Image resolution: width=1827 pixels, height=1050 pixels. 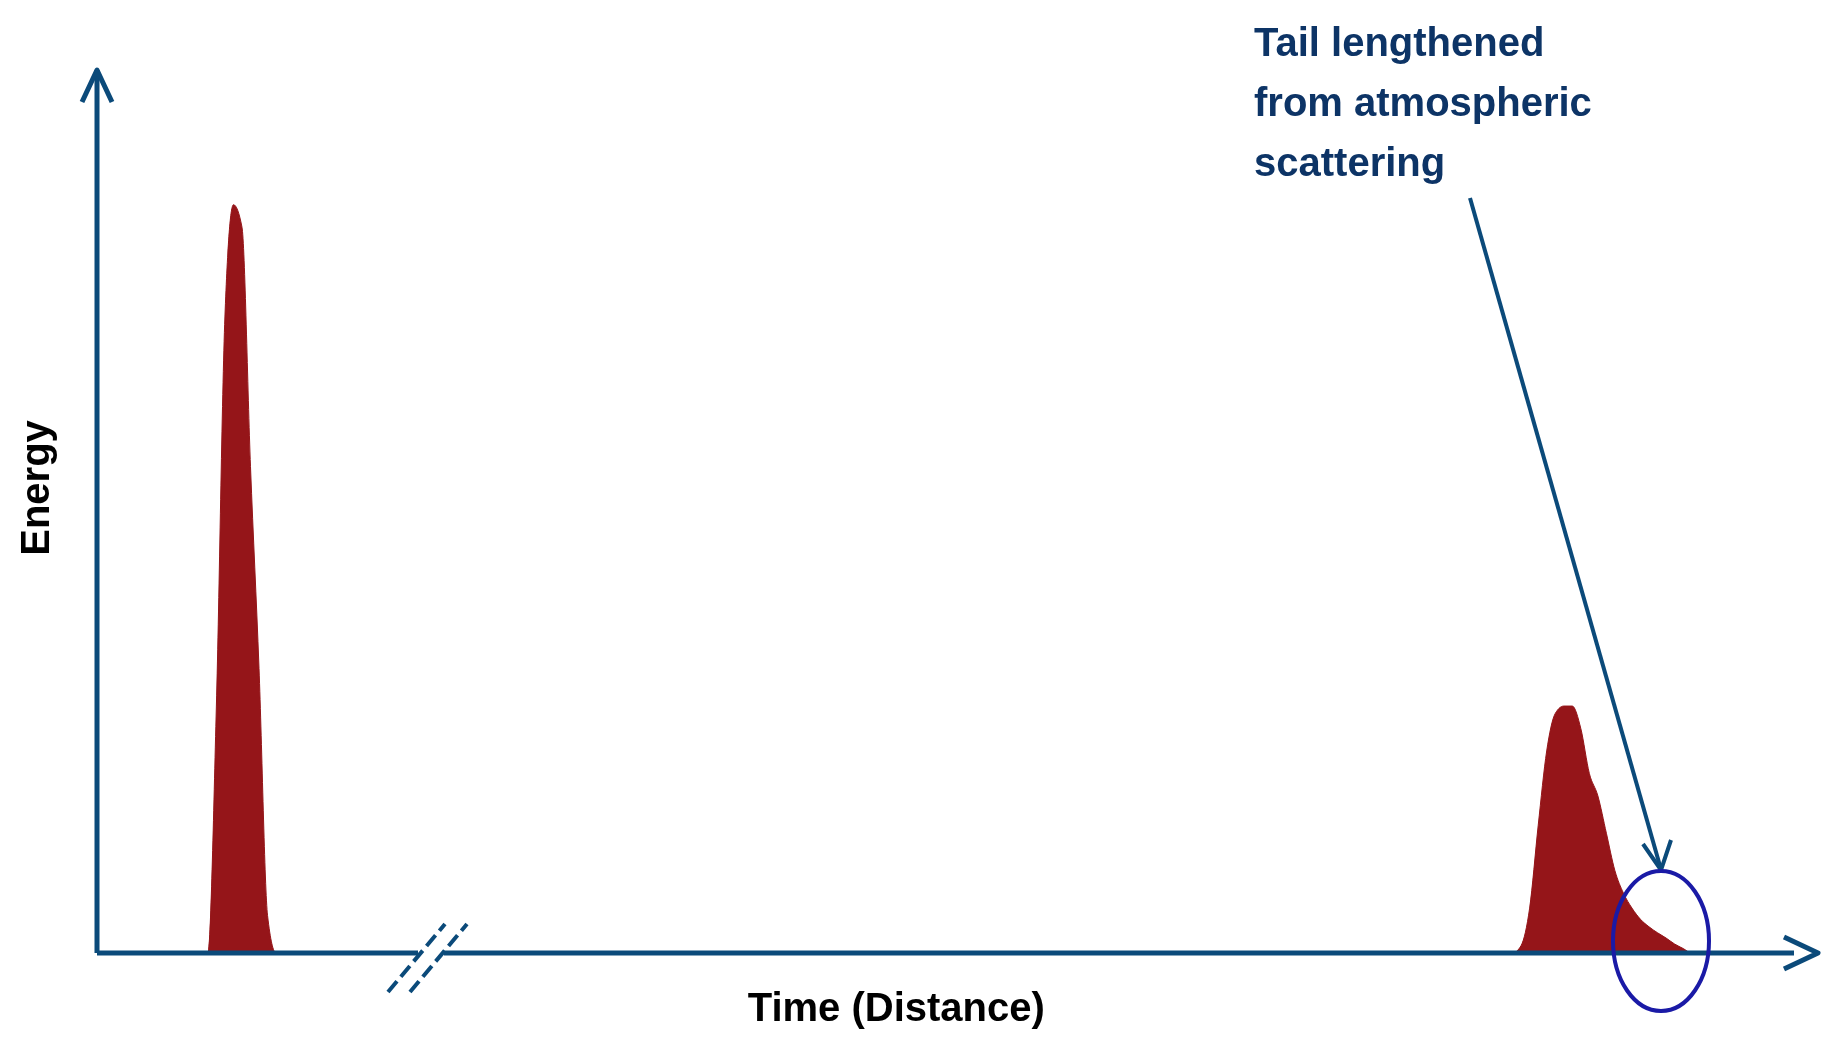 I want to click on text: Tail lengthened from atmospheric scattering, so click(x=1423, y=102).